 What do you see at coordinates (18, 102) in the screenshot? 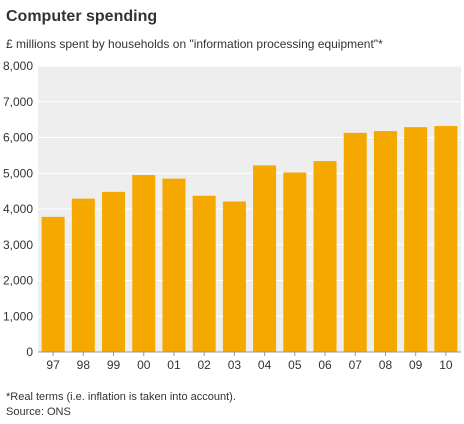
I see `y-tick-label: 7,000` at bounding box center [18, 102].